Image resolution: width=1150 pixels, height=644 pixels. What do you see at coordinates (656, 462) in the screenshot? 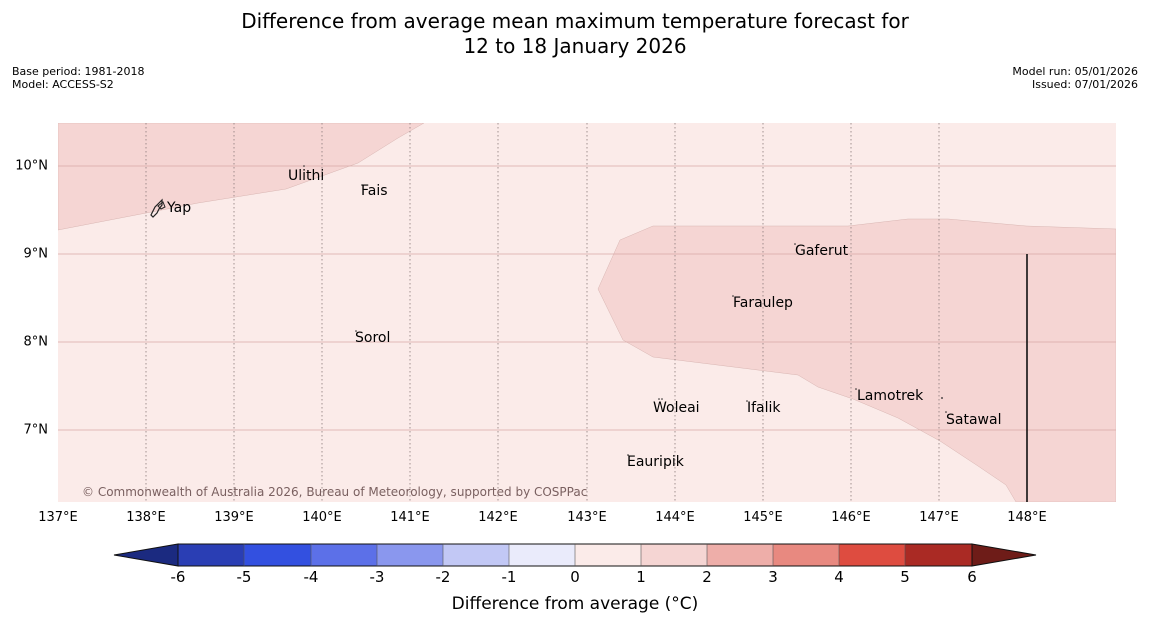
I see `place-label-eauripik: Eauripik` at bounding box center [656, 462].